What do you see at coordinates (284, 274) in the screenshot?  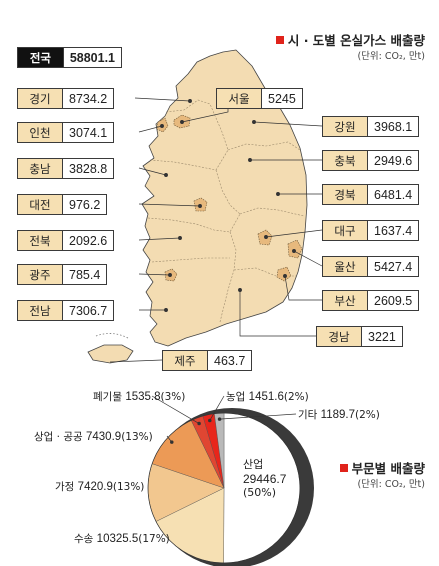 I see `busan-shape` at bounding box center [284, 274].